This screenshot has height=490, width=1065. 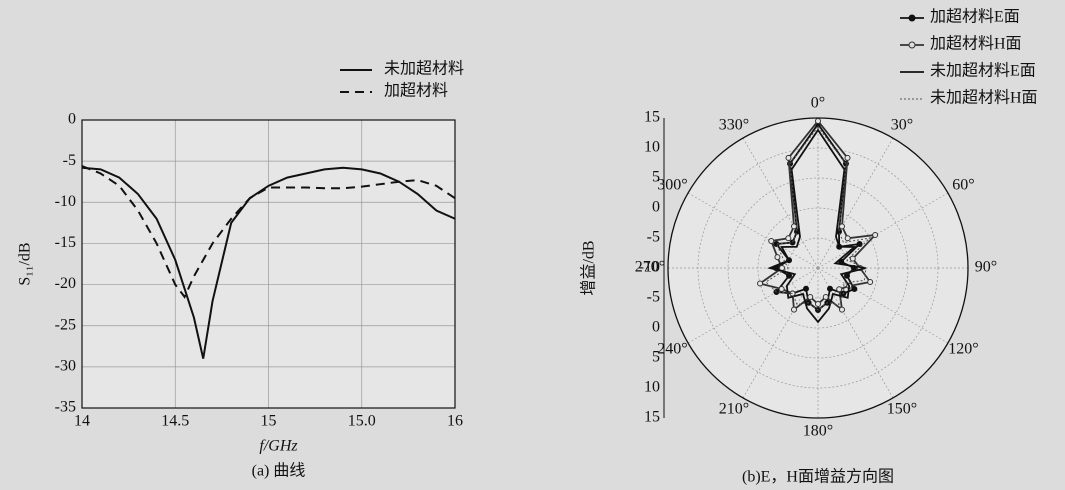 I want to click on caption: (b)E，H面增益方向图, so click(x=818, y=477).